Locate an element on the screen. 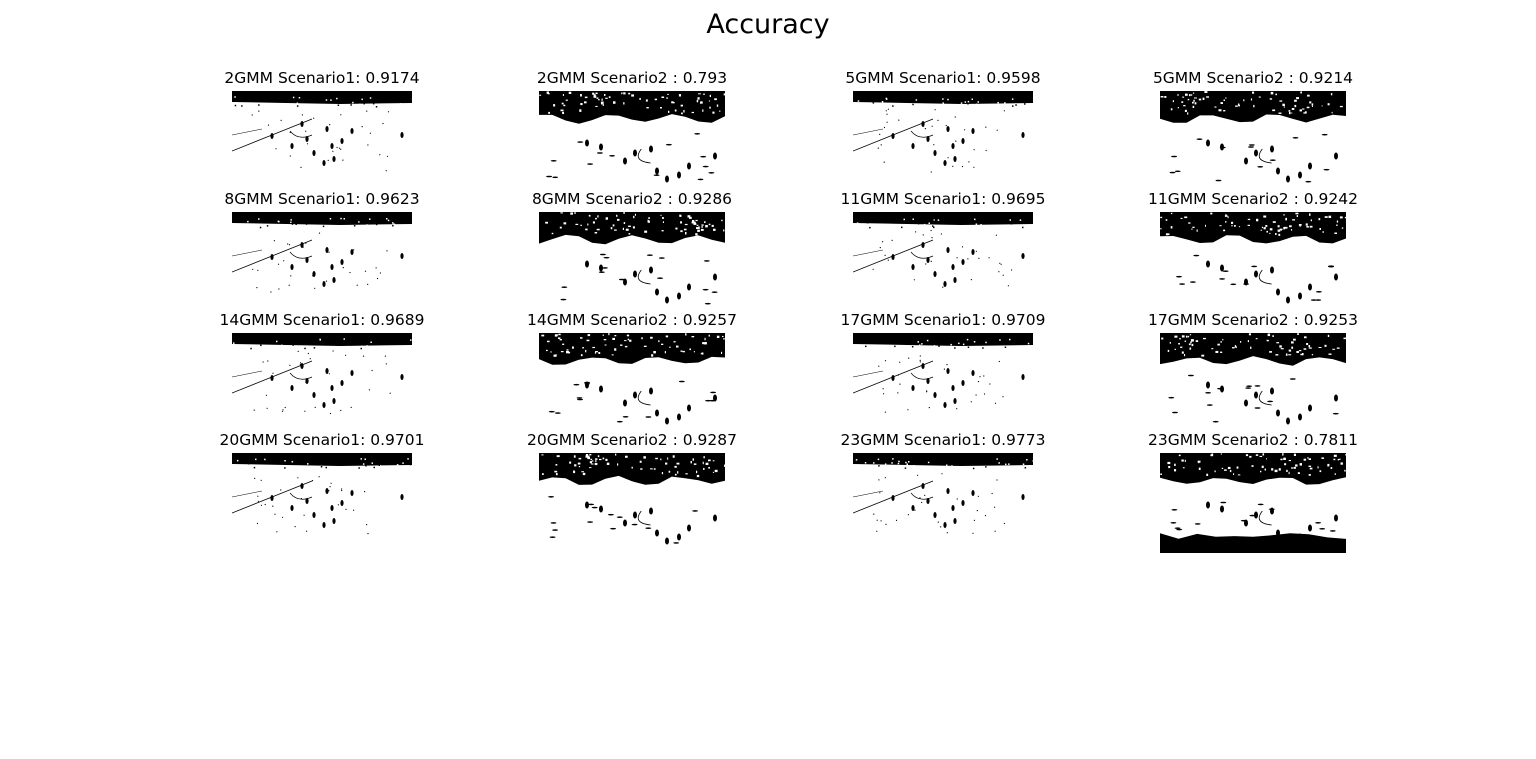  subplot-title: 8GMM Scenario2 : 0.9286 is located at coordinates (632, 199).